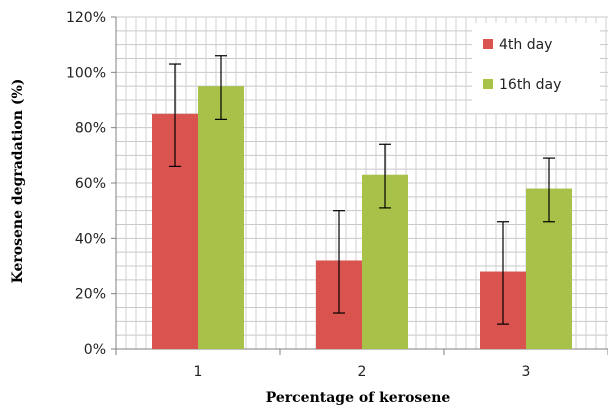 The image size is (608, 413). Describe the element at coordinates (90, 295) in the screenshot. I see `y-tick-label: 20%` at that location.